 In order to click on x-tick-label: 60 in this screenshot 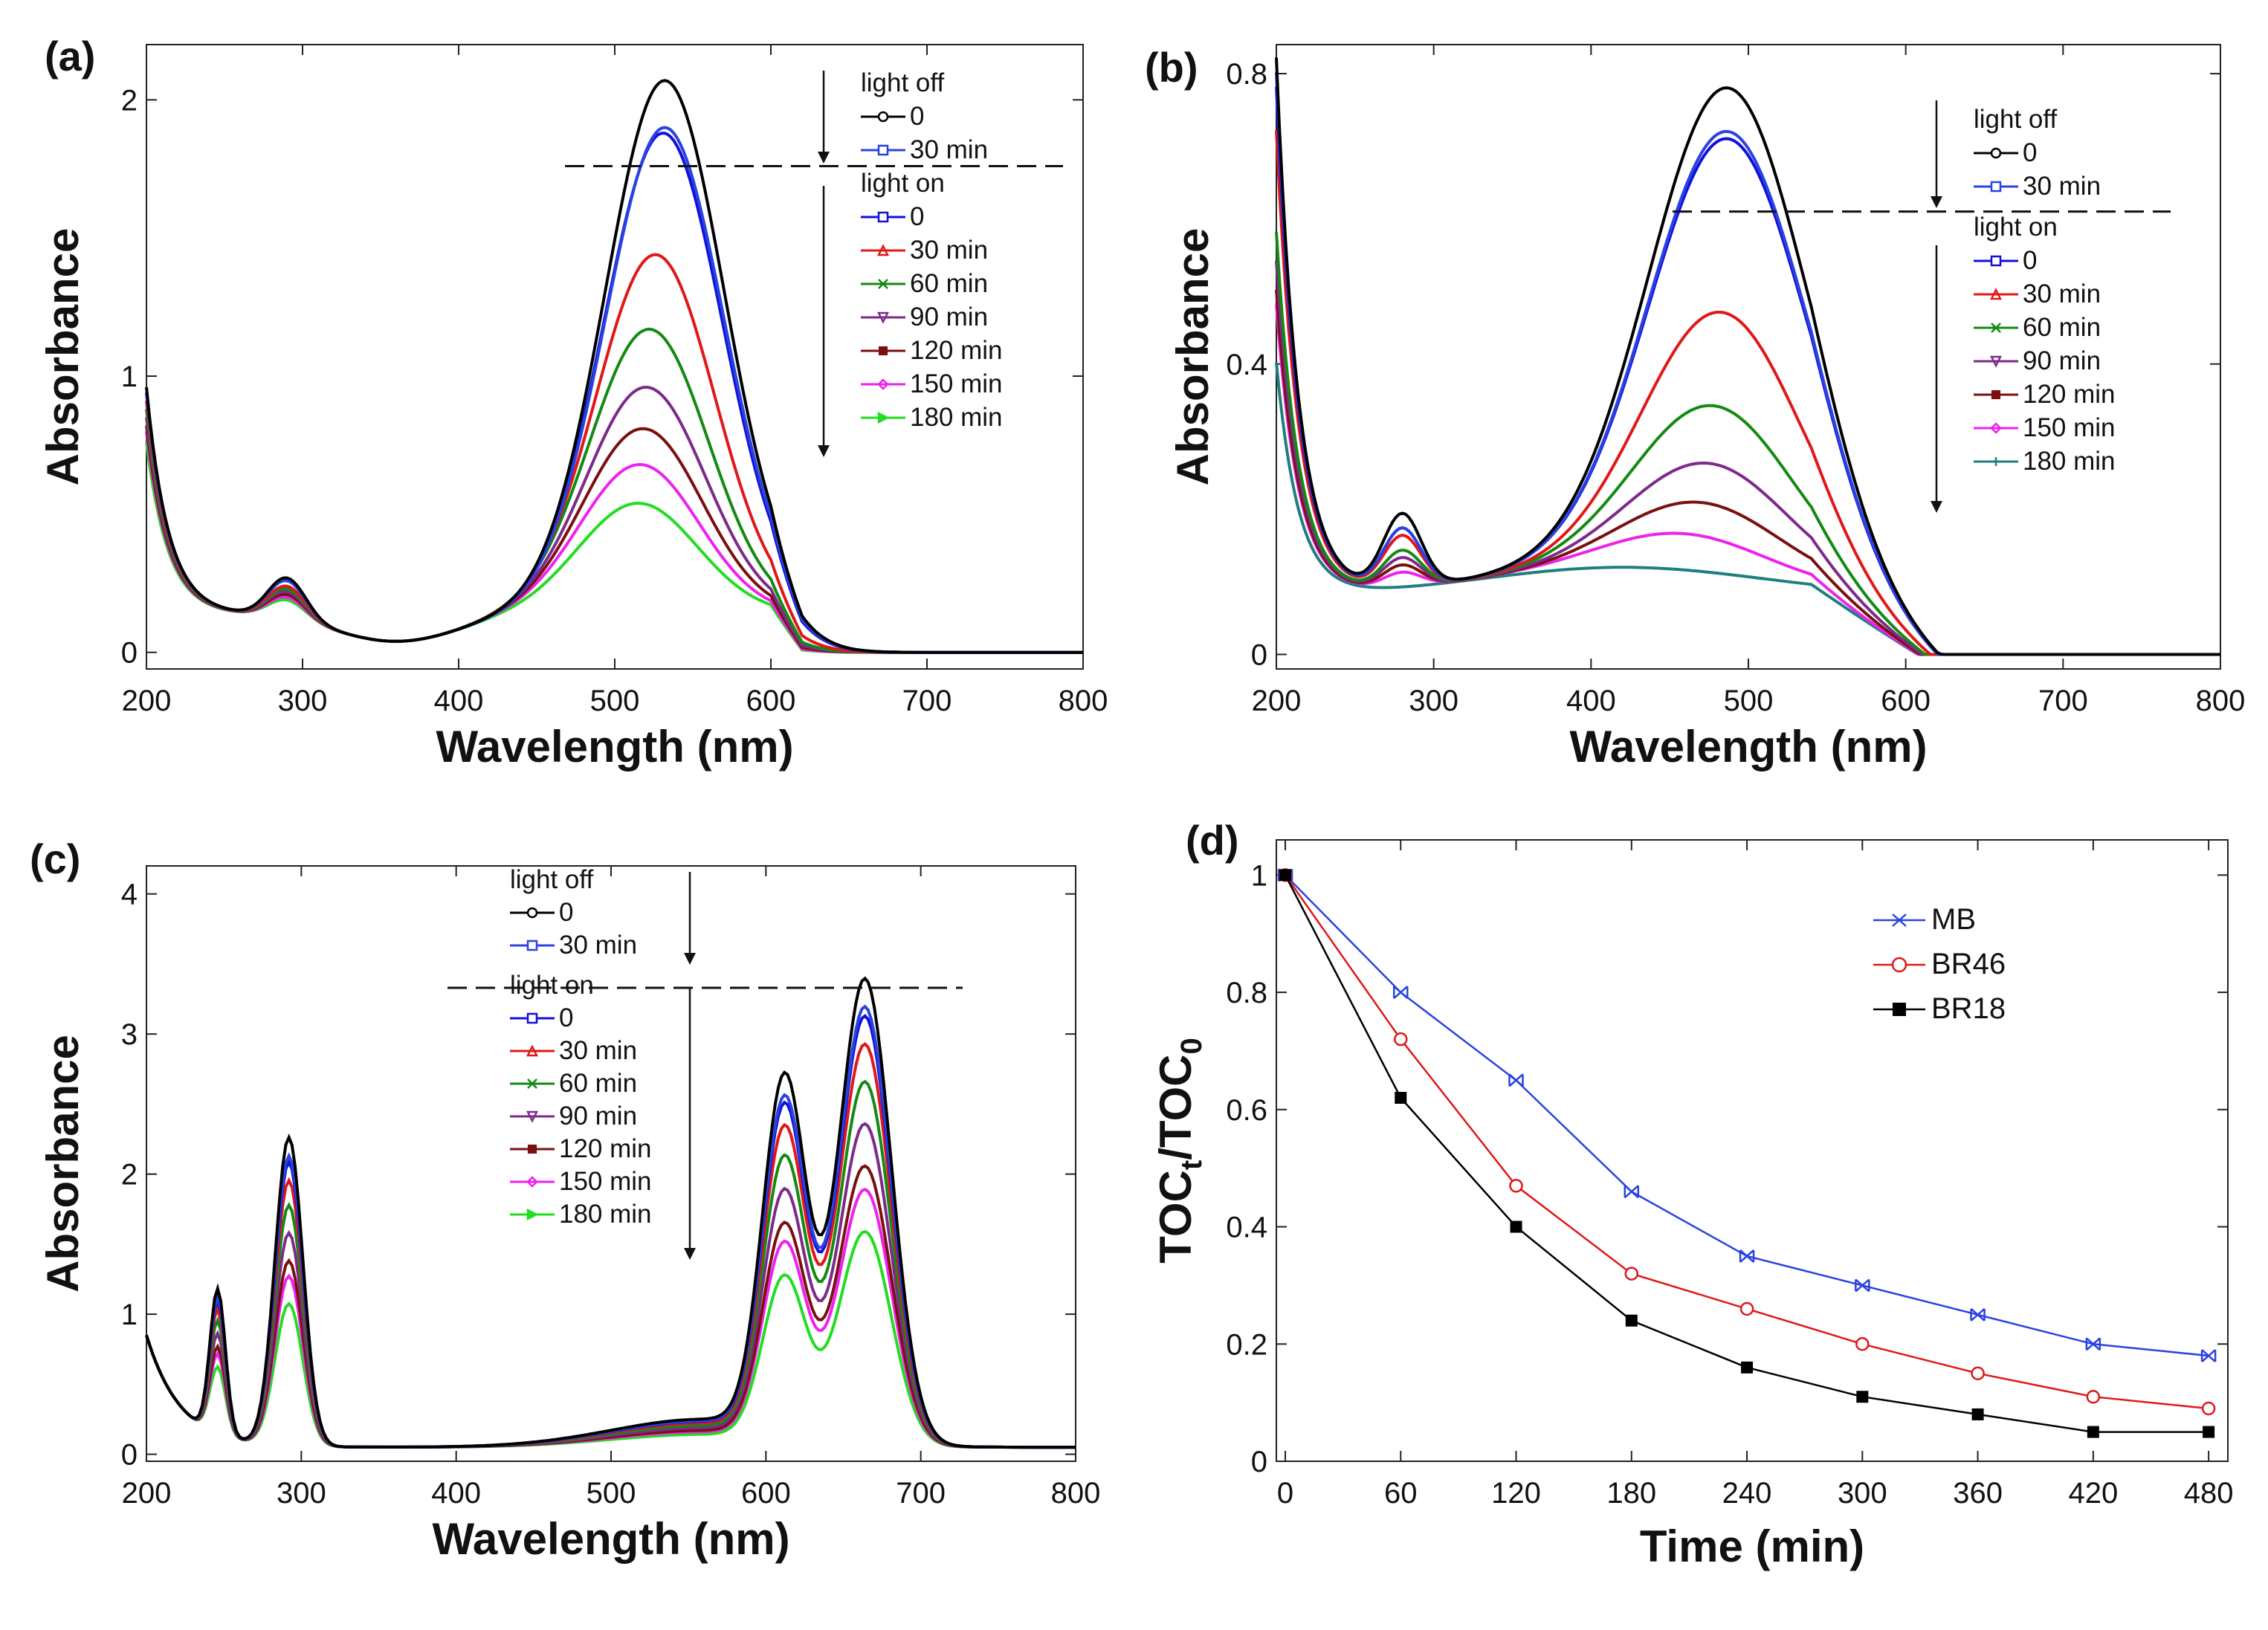, I will do `click(1401, 1493)`.